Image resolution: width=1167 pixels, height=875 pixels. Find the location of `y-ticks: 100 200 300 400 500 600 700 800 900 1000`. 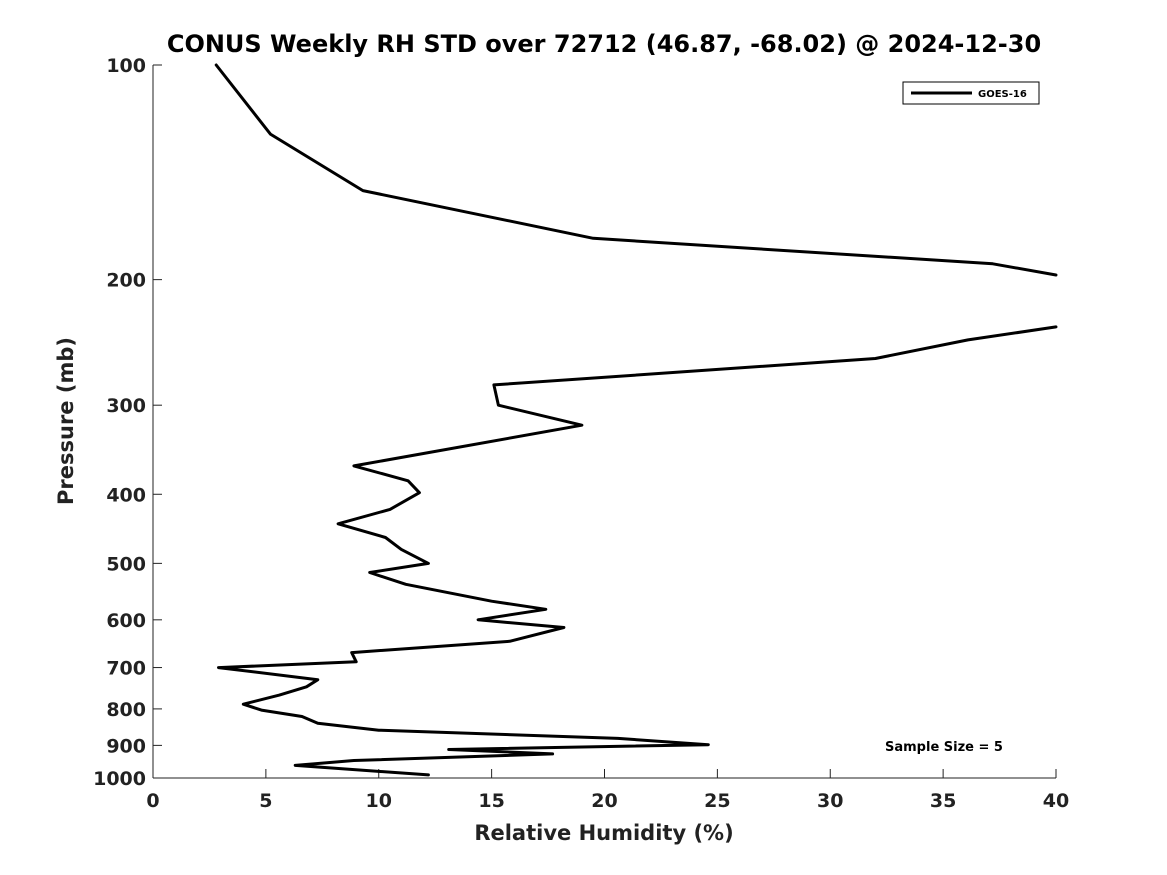

y-ticks: 100 200 300 400 500 600 700 800 900 1000 is located at coordinates (127, 422).